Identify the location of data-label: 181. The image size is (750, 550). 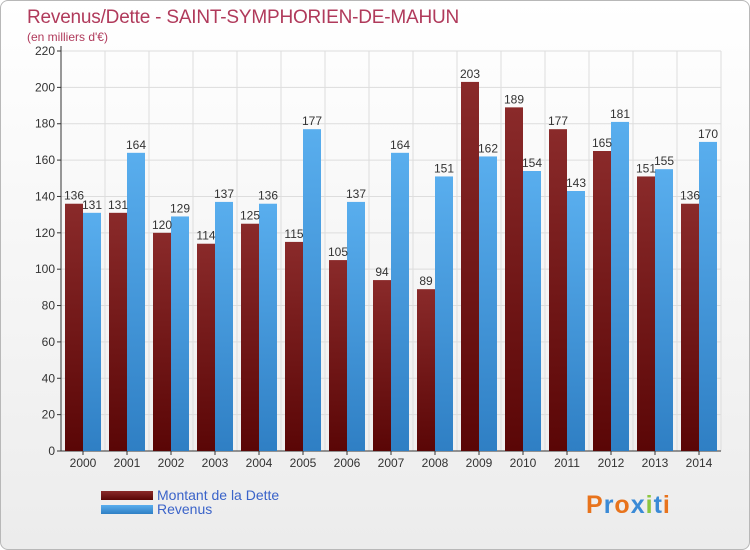
(620, 114).